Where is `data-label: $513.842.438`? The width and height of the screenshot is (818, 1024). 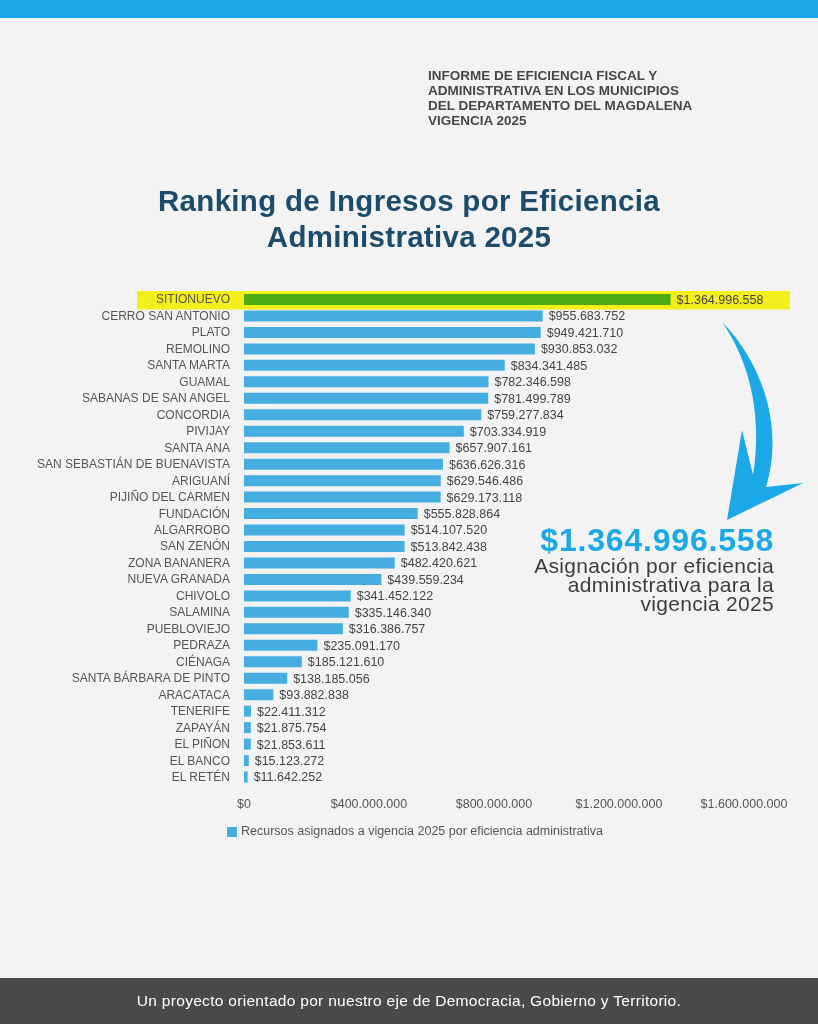 data-label: $513.842.438 is located at coordinates (449, 546).